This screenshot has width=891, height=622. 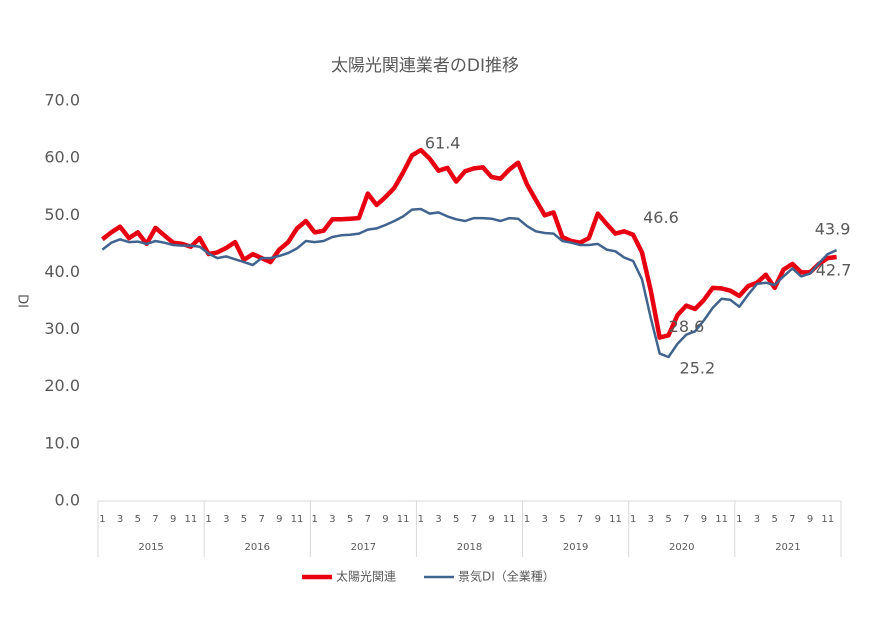 I want to click on legend-label: 景気DI（全業種）, so click(x=506, y=576).